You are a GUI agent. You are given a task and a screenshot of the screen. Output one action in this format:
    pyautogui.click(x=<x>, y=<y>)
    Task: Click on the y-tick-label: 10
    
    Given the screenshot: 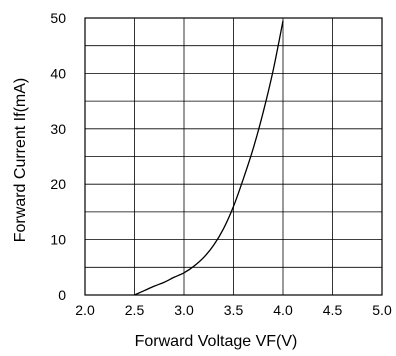 What is the action you would take?
    pyautogui.click(x=58, y=240)
    